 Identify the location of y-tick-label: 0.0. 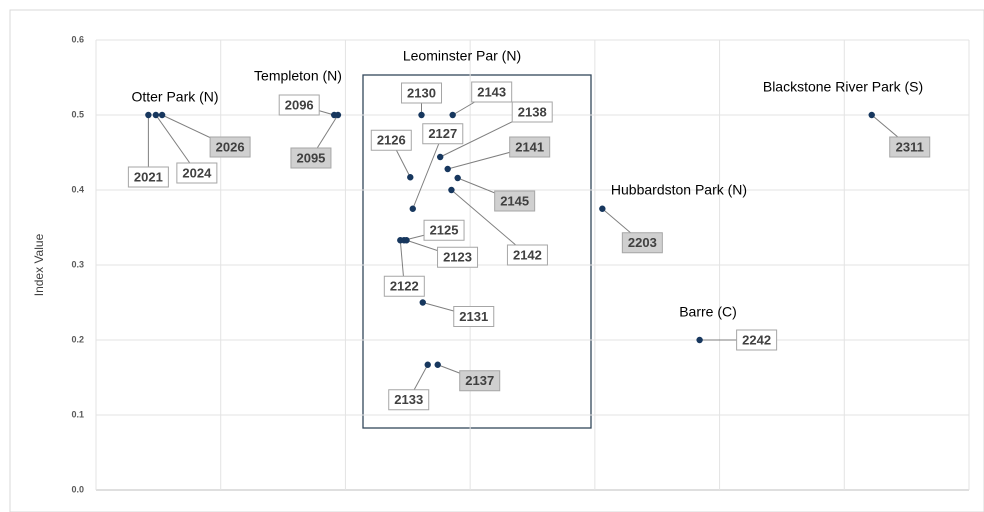
(77, 489).